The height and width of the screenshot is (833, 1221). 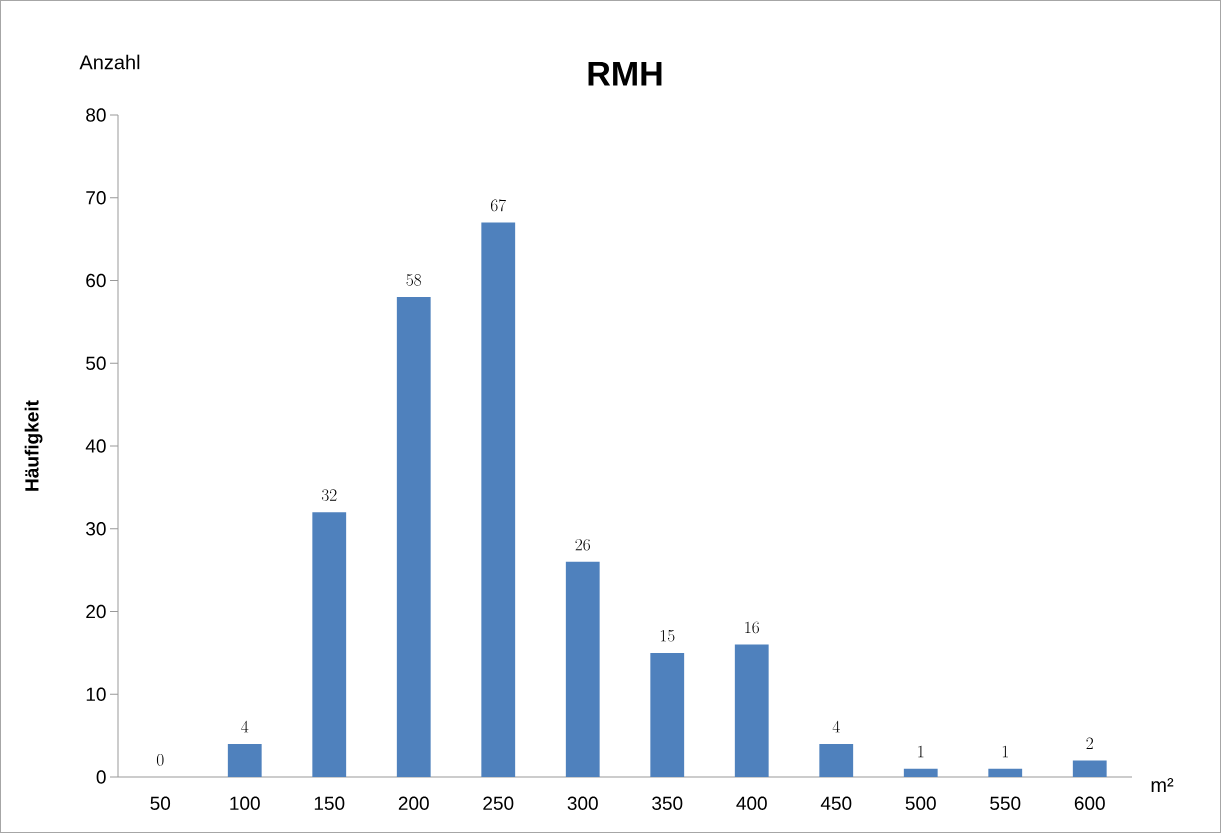 I want to click on x-tick-label: 500, so click(x=920, y=803).